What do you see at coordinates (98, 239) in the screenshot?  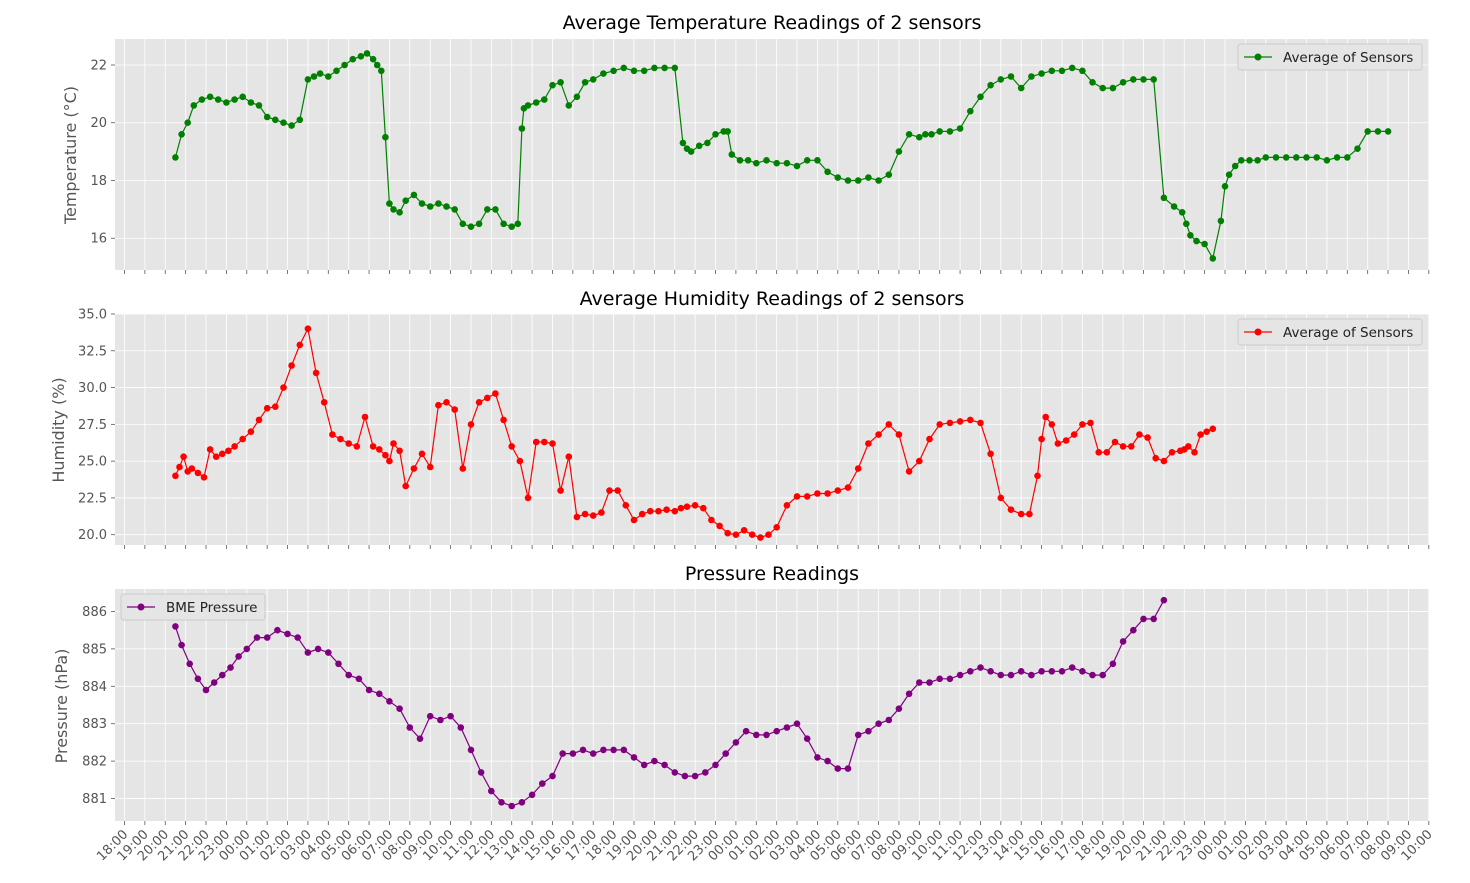 I see `temperature-y-tick-label: 16` at bounding box center [98, 239].